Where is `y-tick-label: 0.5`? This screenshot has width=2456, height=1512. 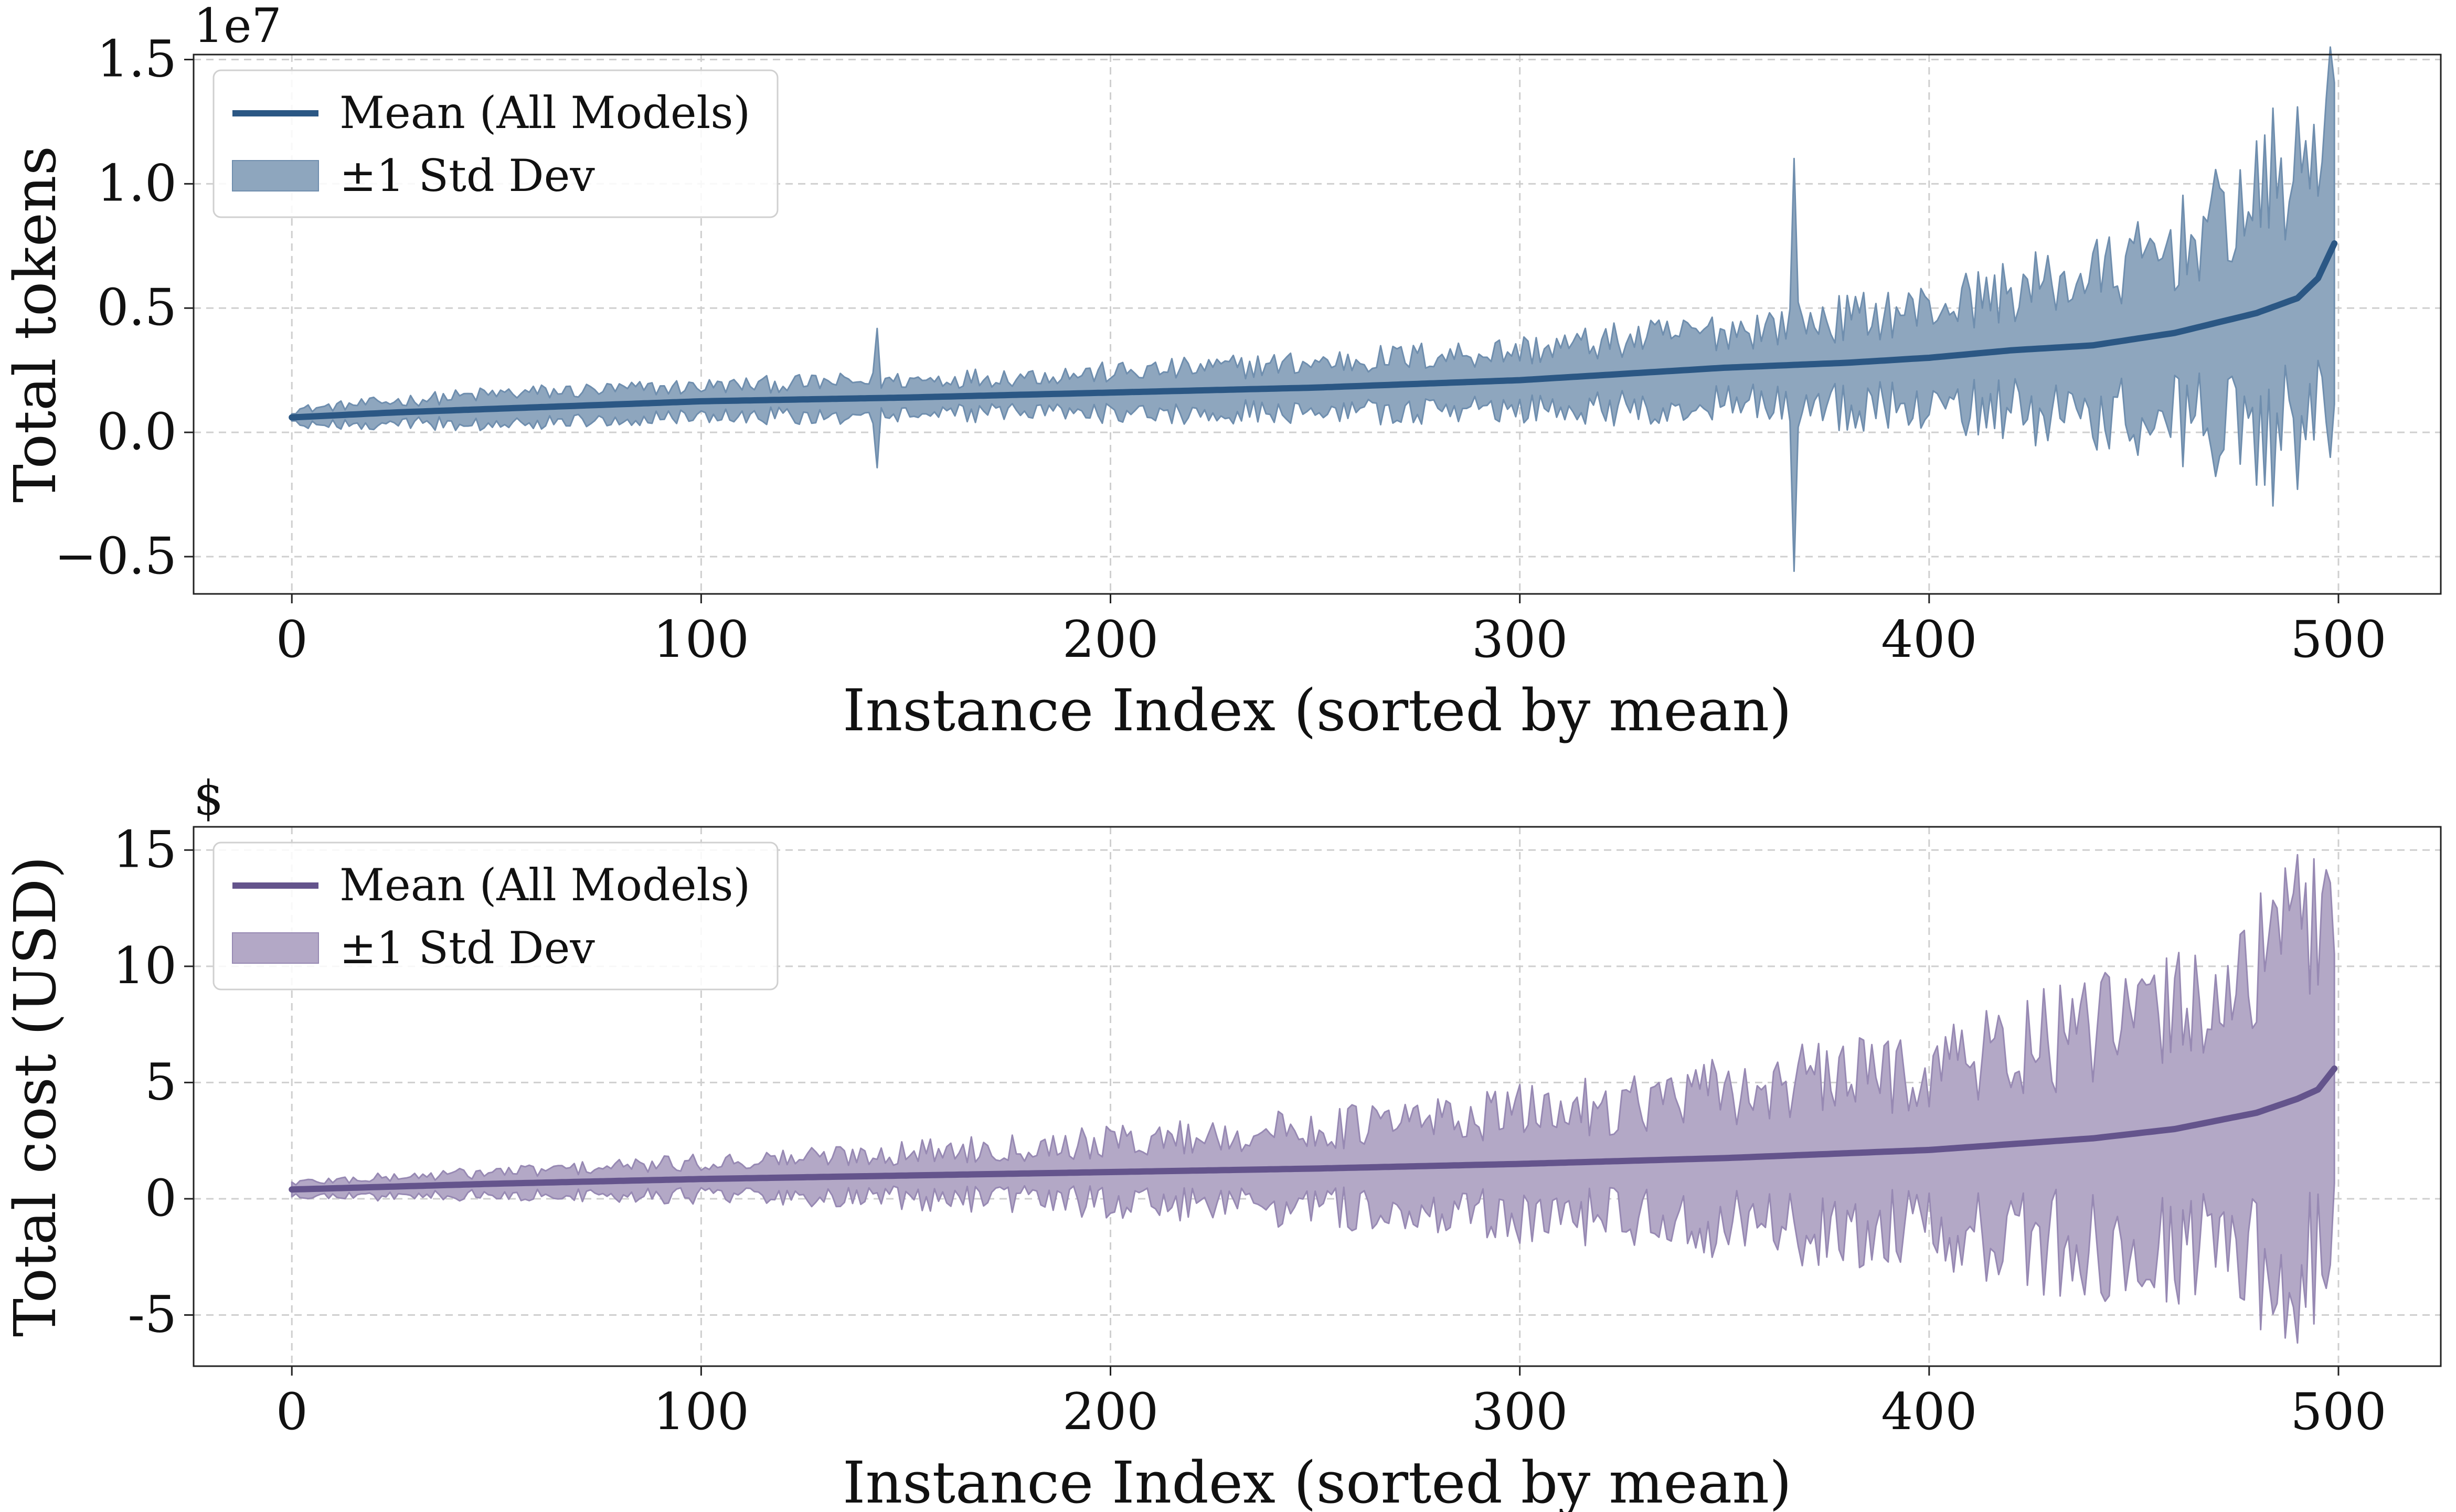 y-tick-label: 0.5 is located at coordinates (137, 307).